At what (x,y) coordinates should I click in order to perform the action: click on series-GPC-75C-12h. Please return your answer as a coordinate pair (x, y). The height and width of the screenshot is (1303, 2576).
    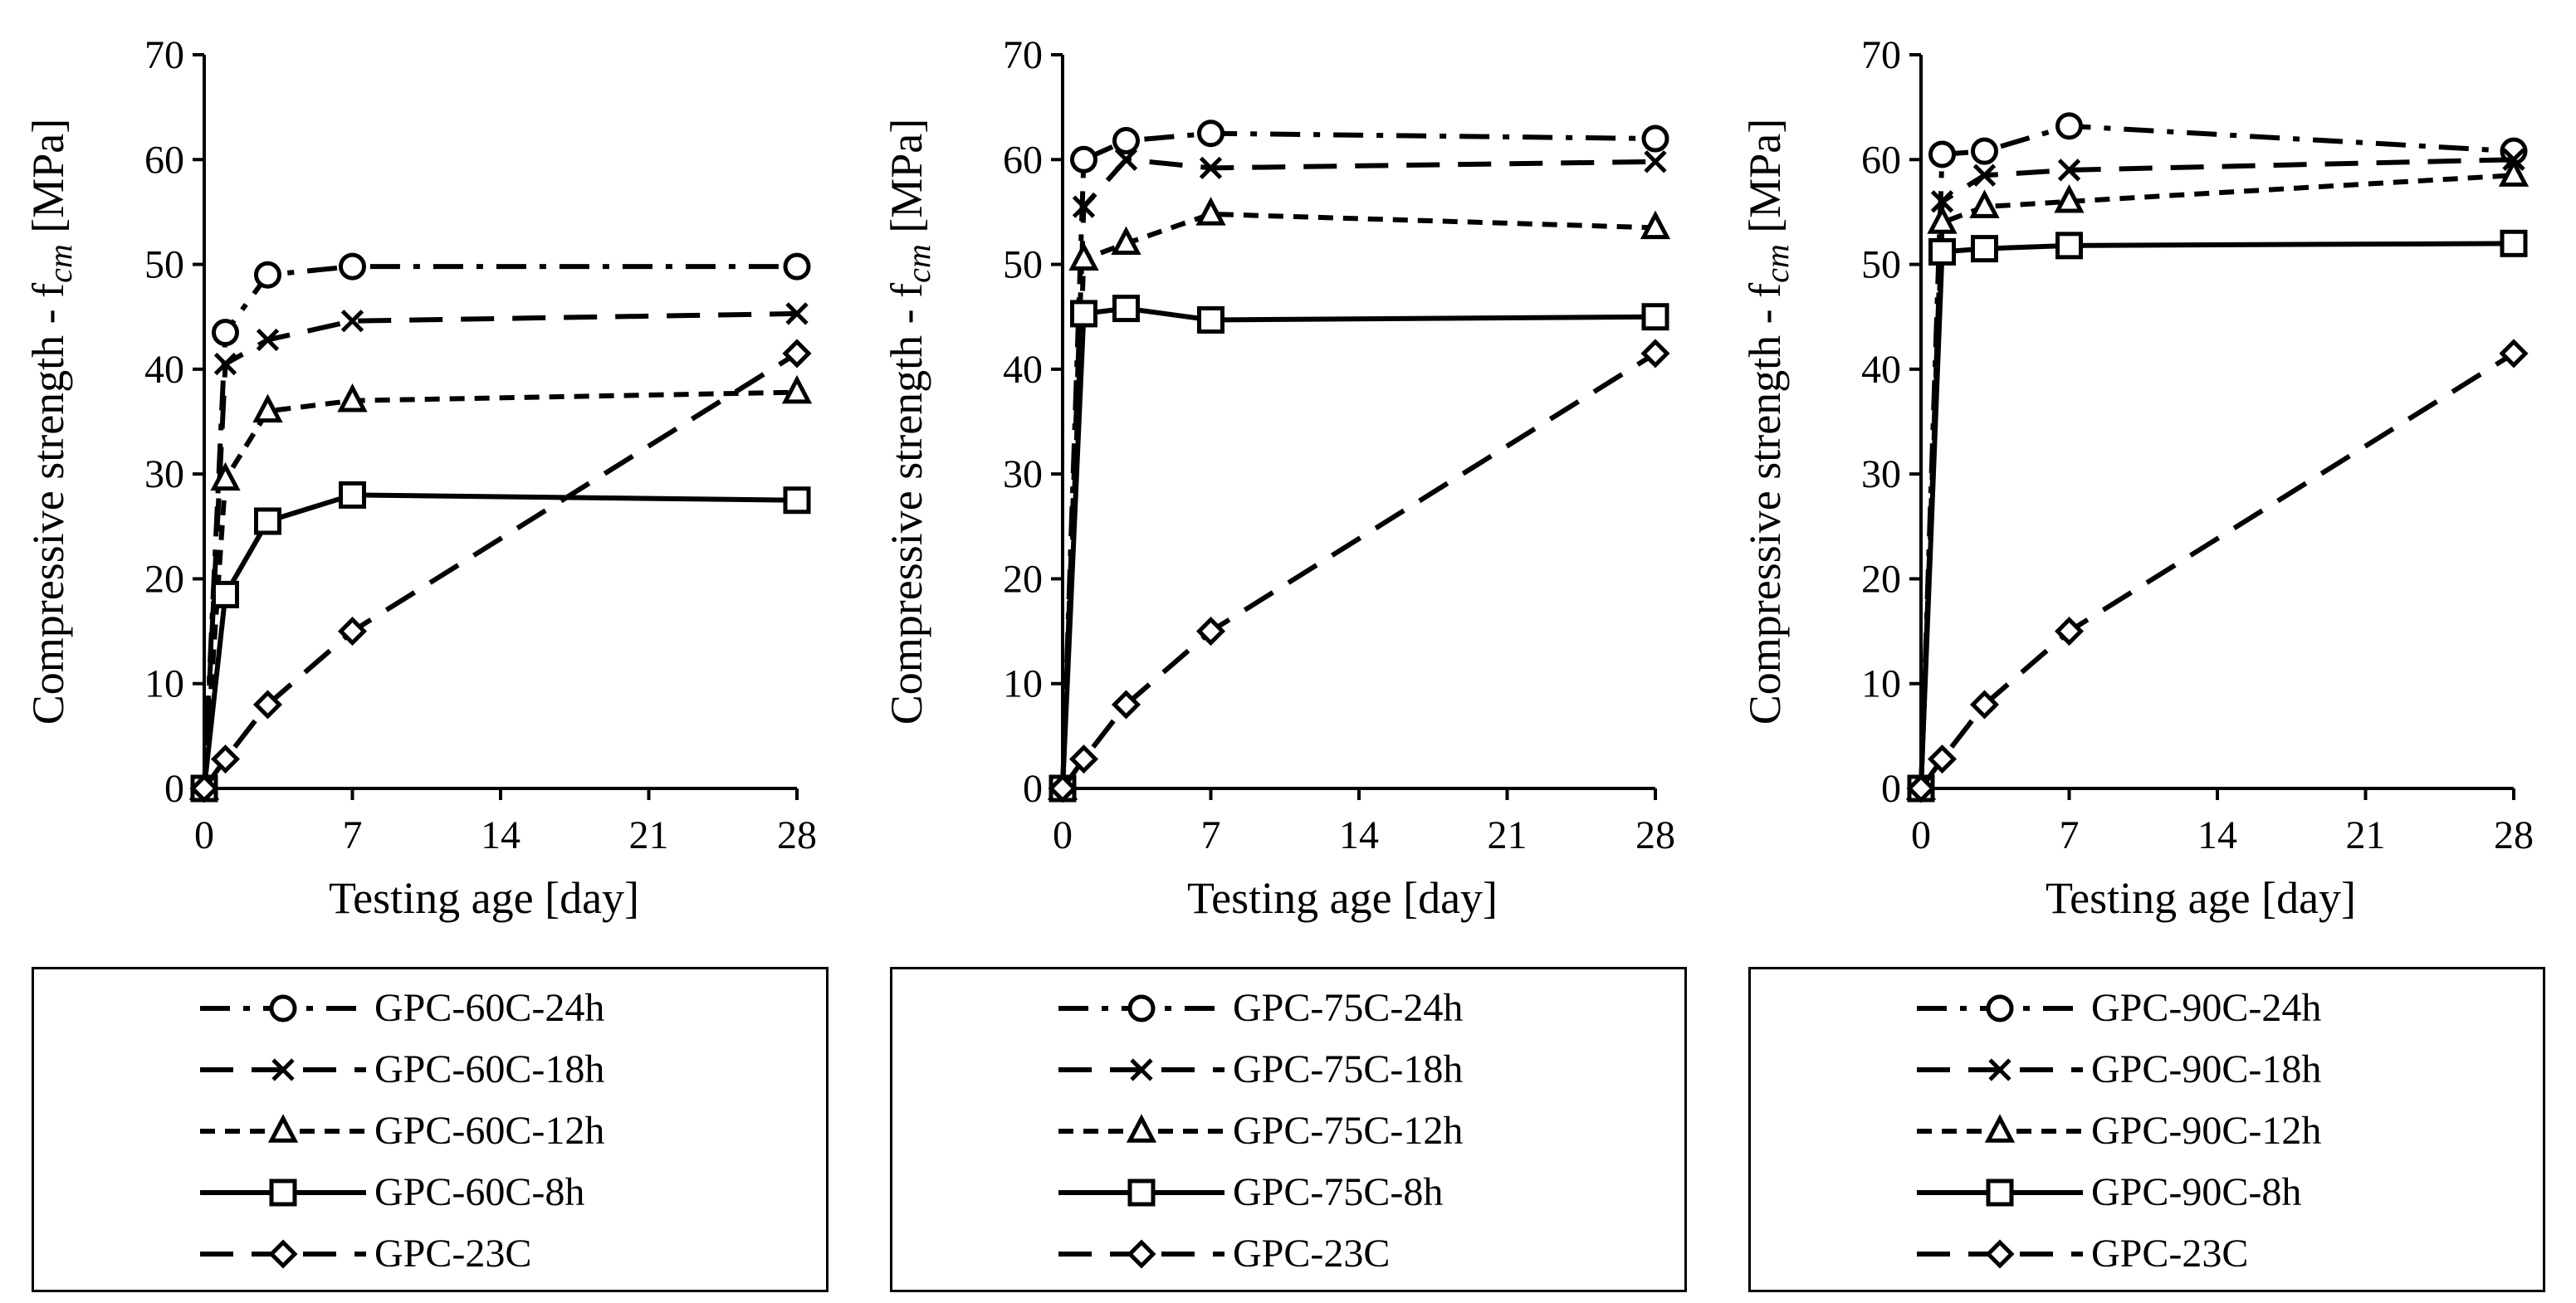
    Looking at the image, I should click on (1359, 498).